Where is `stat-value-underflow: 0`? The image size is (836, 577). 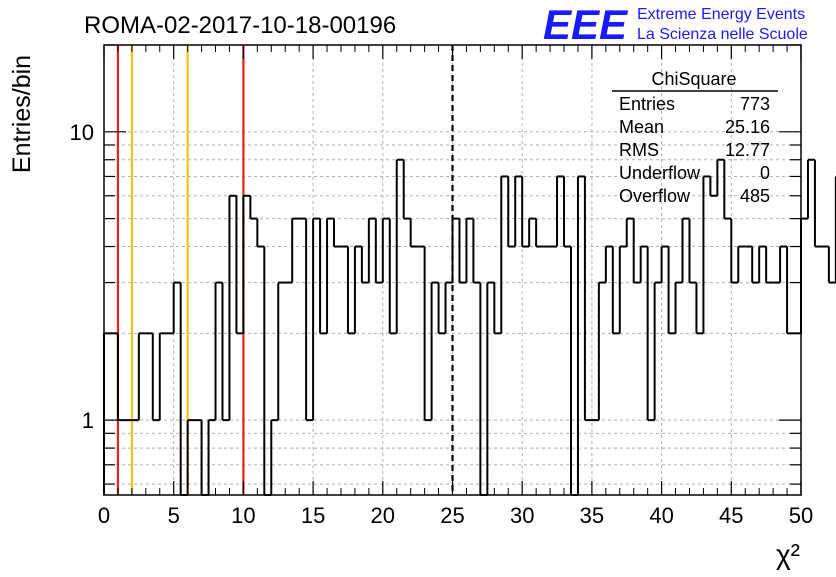
stat-value-underflow: 0 is located at coordinates (765, 173).